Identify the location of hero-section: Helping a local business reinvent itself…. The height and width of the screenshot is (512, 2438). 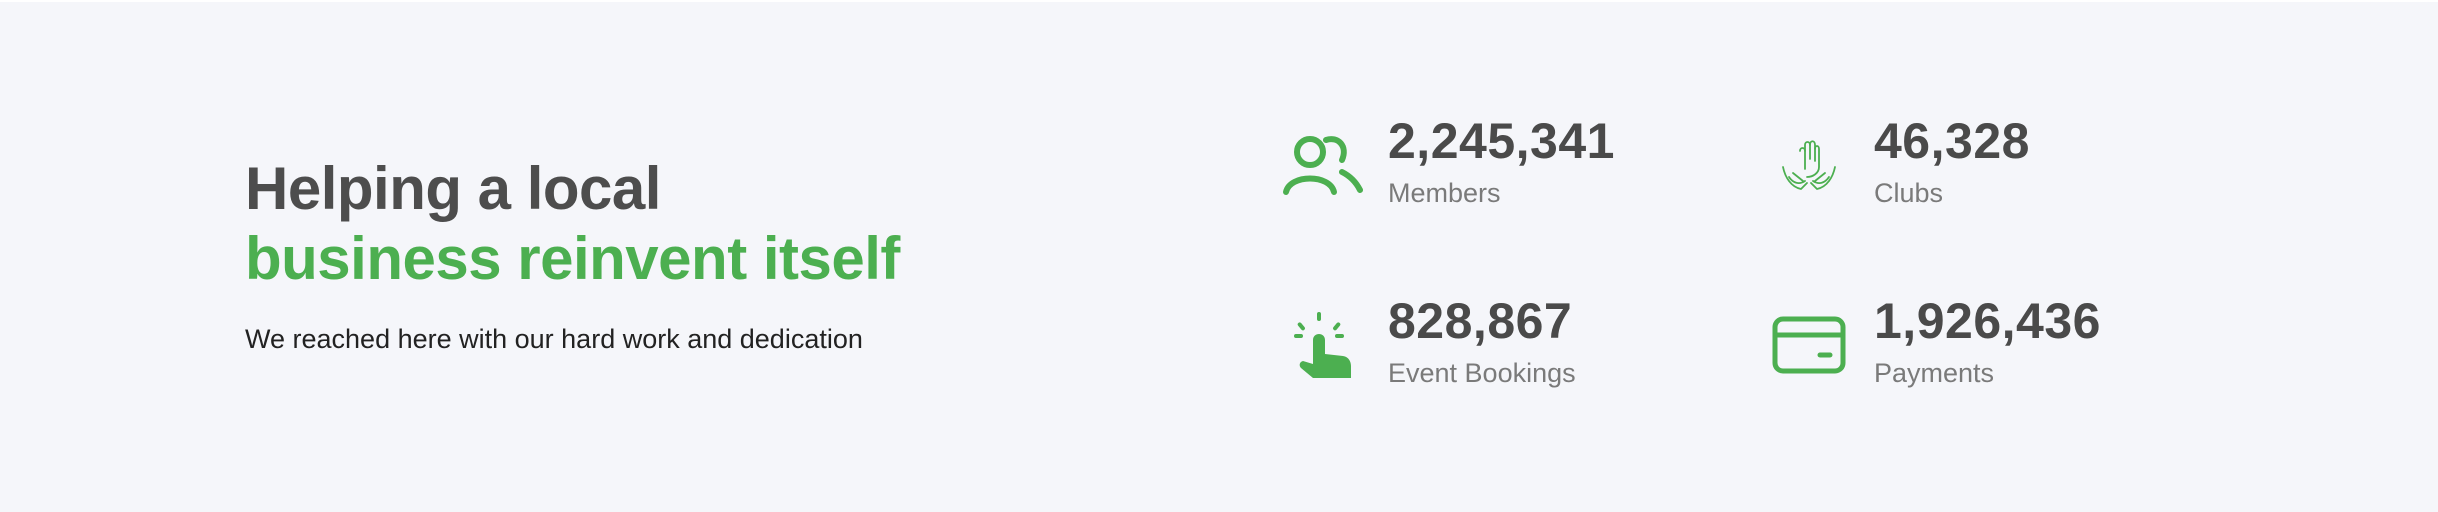
(635, 255).